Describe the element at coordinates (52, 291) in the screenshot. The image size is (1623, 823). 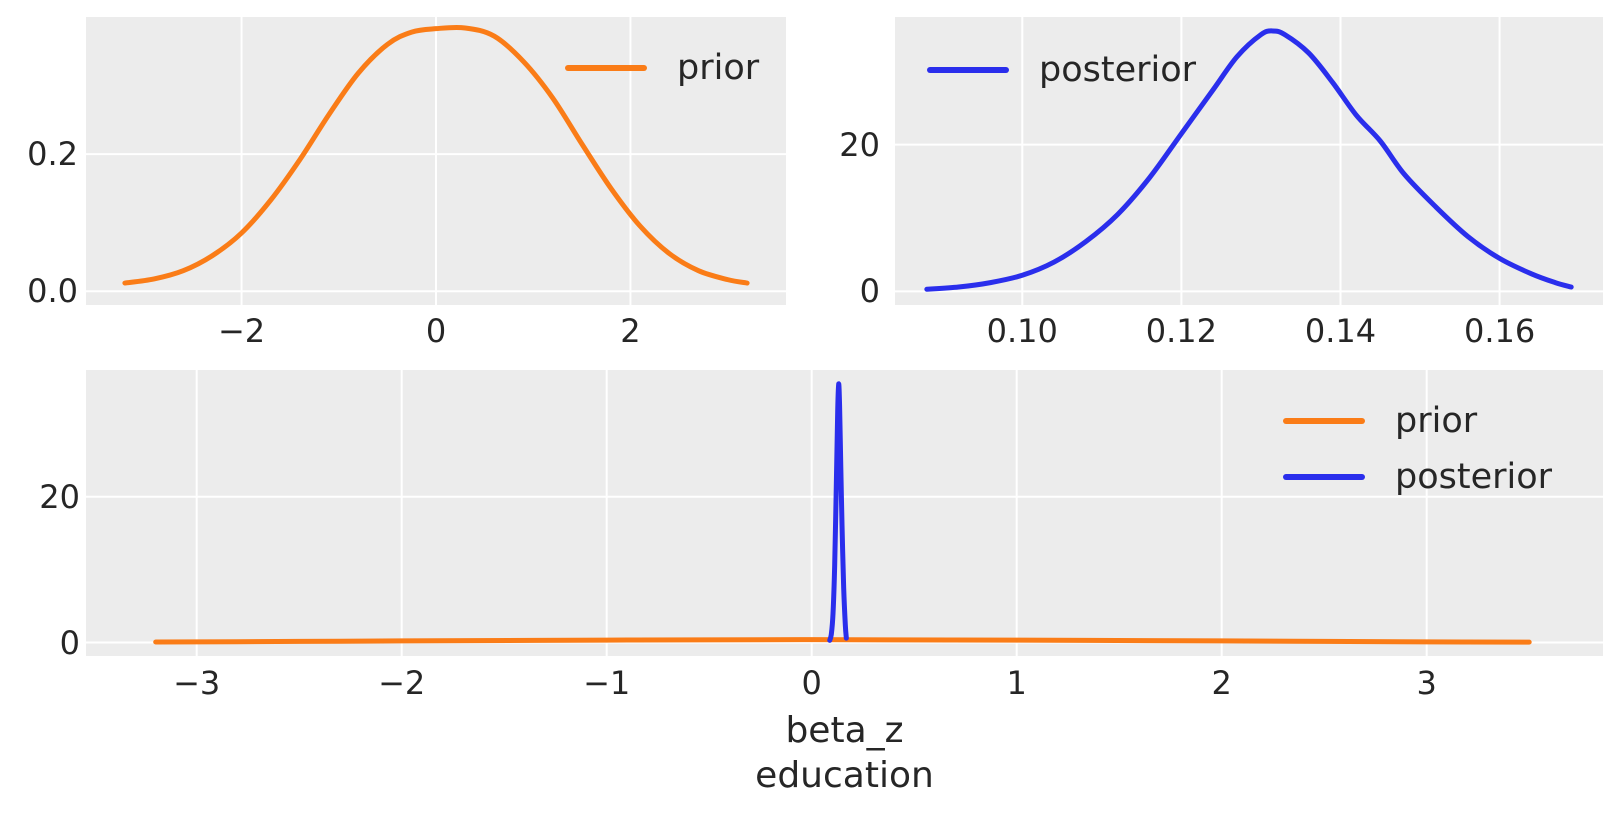
I see `y-tick-label: 0.0` at that location.